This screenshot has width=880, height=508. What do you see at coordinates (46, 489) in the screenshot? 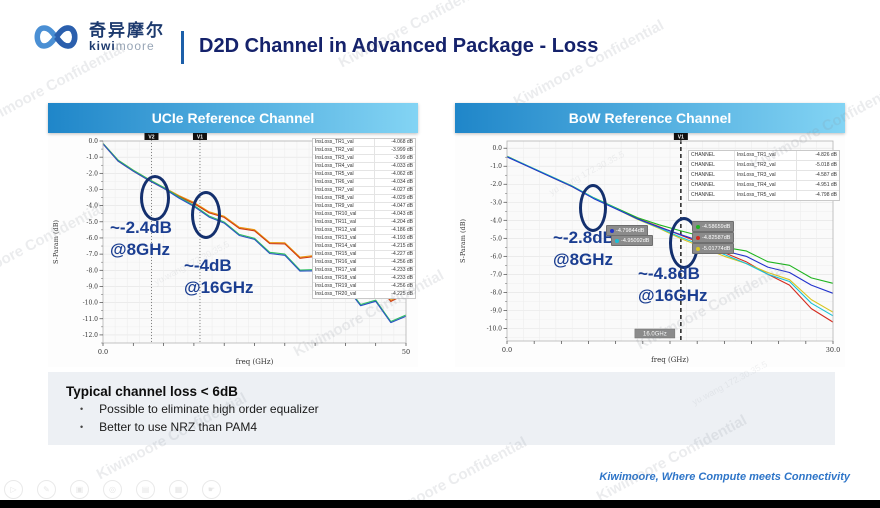
I see `edit-icon: ✎` at bounding box center [46, 489].